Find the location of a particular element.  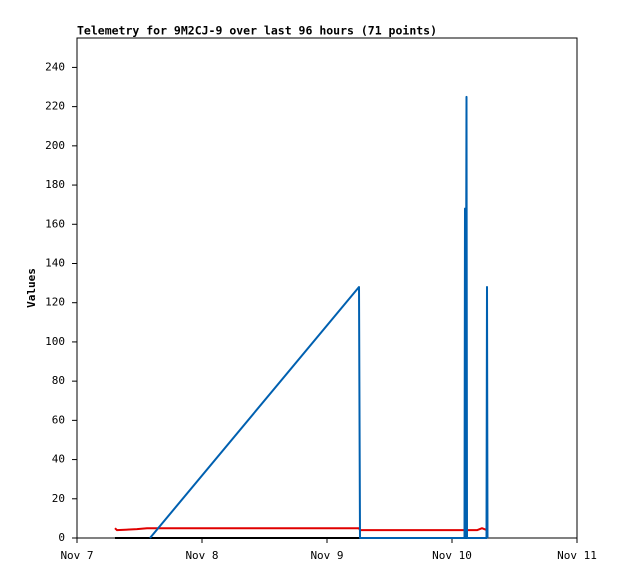

x-tick-label: Nov 9 is located at coordinates (326, 555).